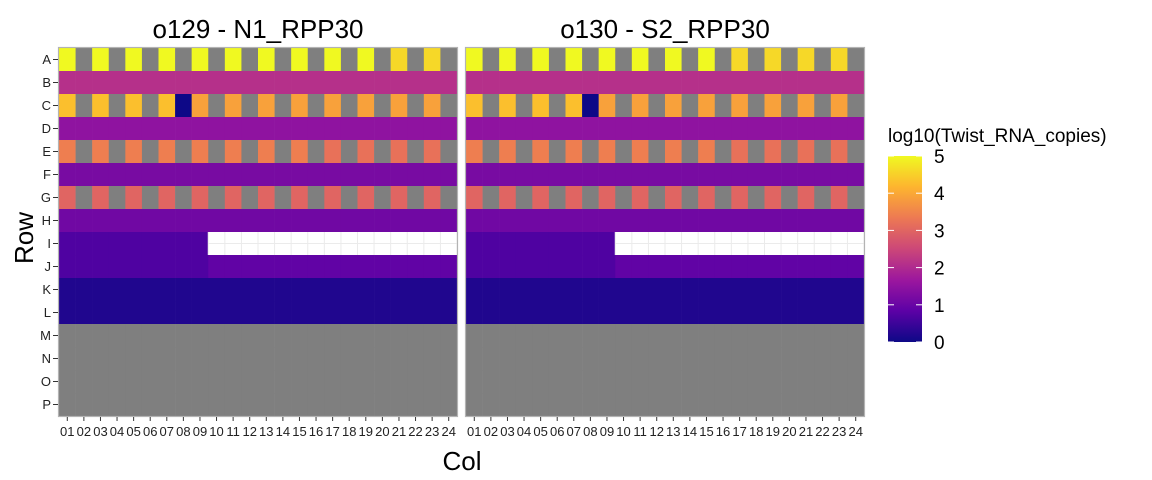 Image resolution: width=1152 pixels, height=480 pixels. What do you see at coordinates (856, 198) in the screenshot?
I see `heatmap-cell-G24` at bounding box center [856, 198].